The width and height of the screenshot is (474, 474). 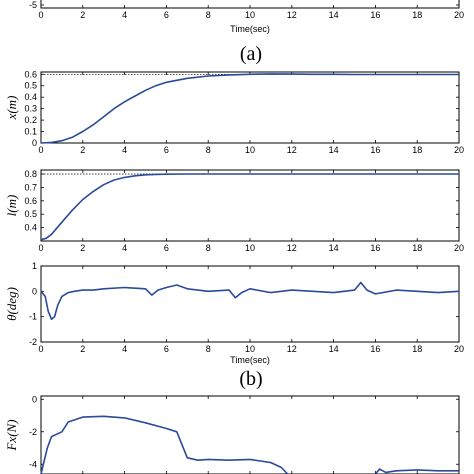 What do you see at coordinates (30, 187) in the screenshot?
I see `y-tick-label: 0.7` at bounding box center [30, 187].